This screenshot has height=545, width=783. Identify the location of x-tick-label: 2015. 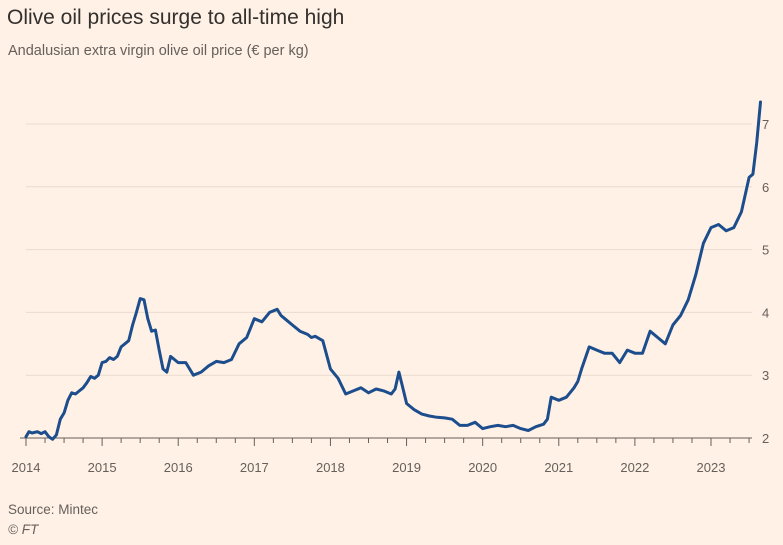
(102, 467).